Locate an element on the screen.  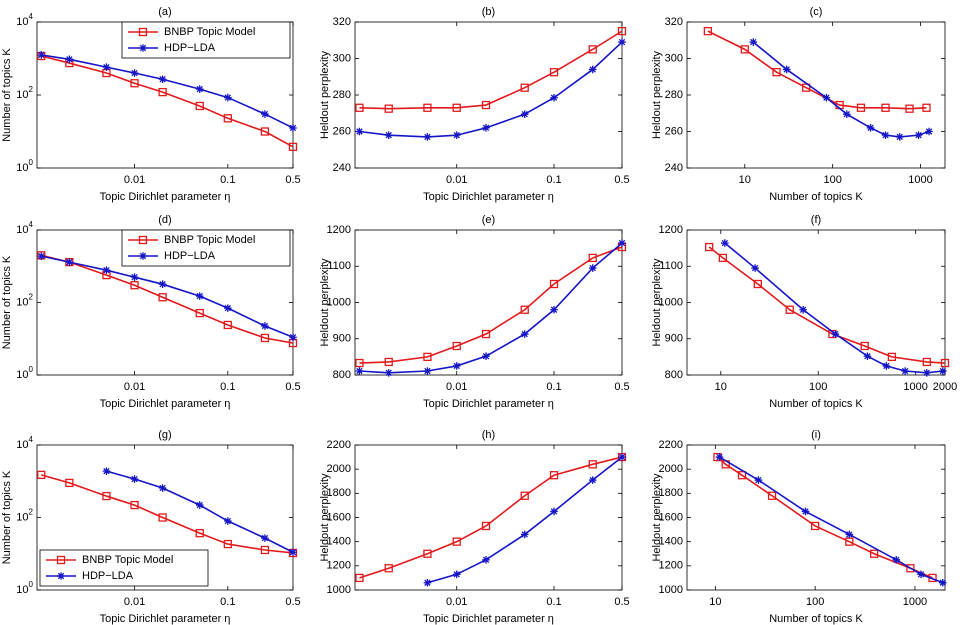
y-tick-label: 10⁴ is located at coordinates (24, 20).